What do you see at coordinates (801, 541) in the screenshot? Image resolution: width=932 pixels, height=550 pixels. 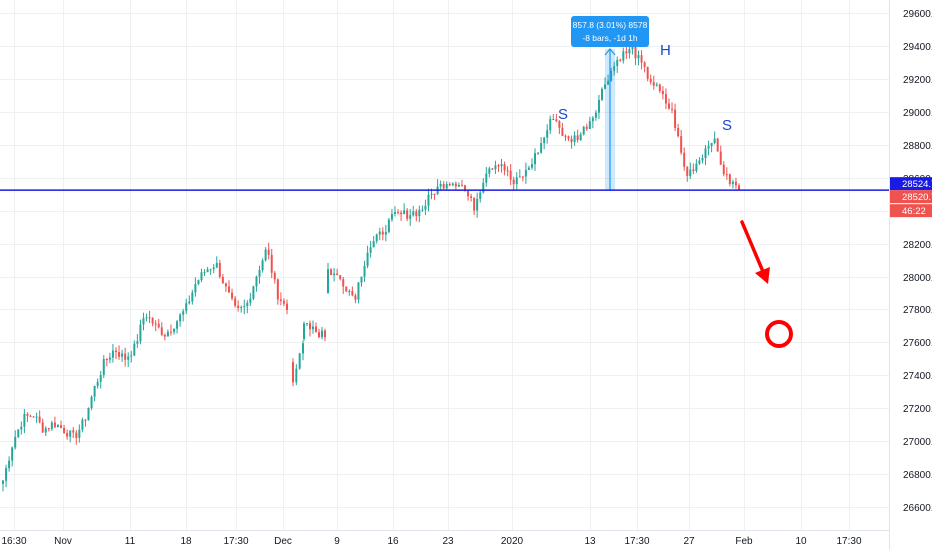 I see `x-tick-label: 10` at bounding box center [801, 541].